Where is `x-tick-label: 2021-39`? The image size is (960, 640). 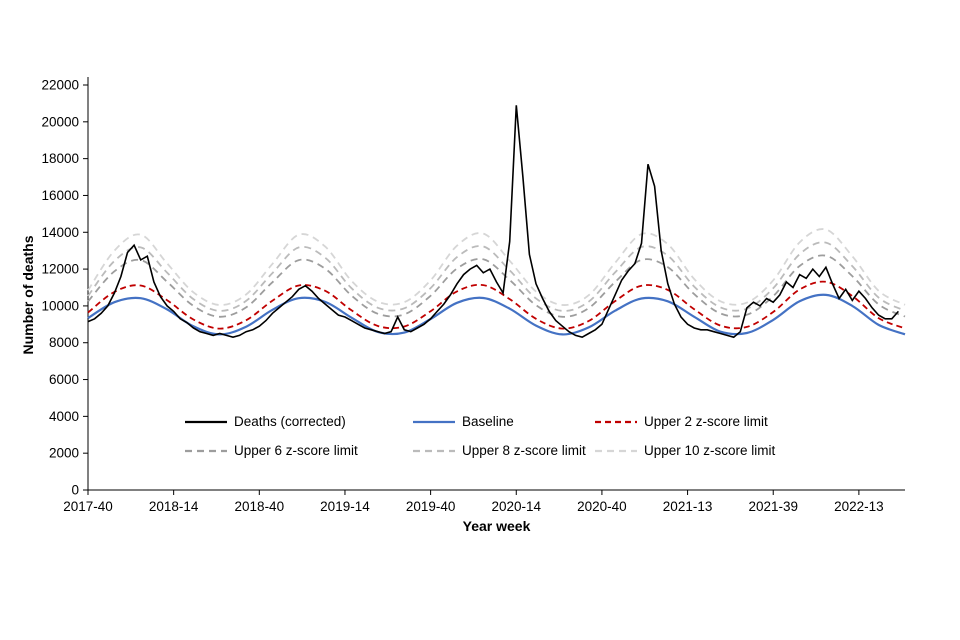
x-tick-label: 2021-39 is located at coordinates (773, 506).